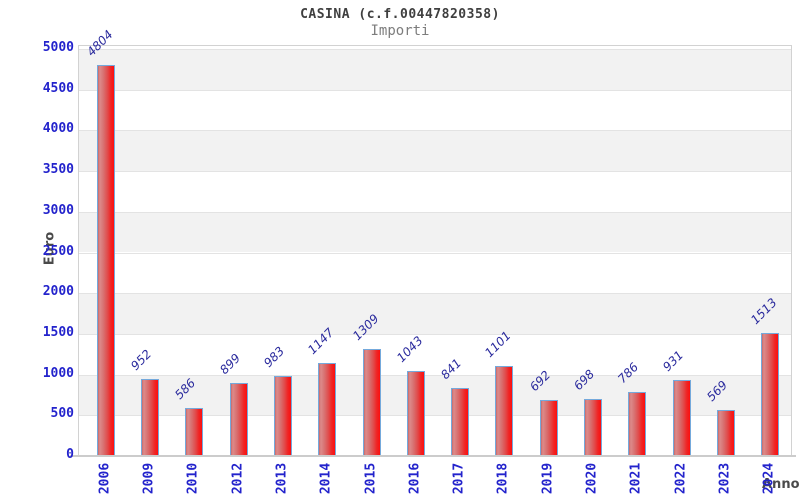  Describe the element at coordinates (400, 14) in the screenshot. I see `chart-title: CASINA (c.f.00447820358)` at that location.